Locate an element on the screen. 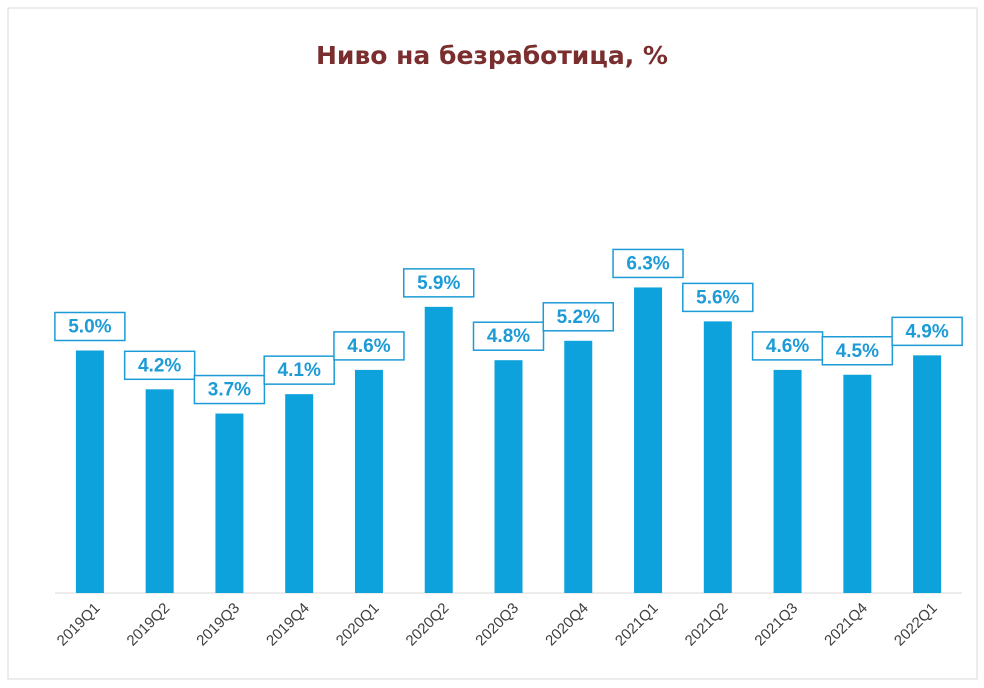  value-label: 6.3% is located at coordinates (647, 263).